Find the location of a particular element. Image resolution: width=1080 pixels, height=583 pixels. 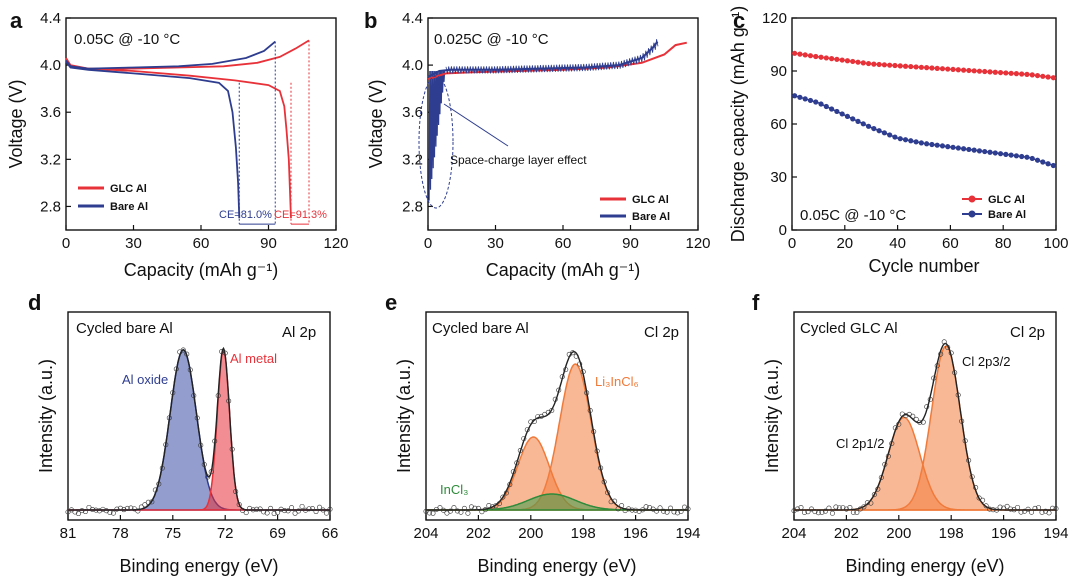

y-axis-label: Intensity (a.u.) is located at coordinates (46, 416).